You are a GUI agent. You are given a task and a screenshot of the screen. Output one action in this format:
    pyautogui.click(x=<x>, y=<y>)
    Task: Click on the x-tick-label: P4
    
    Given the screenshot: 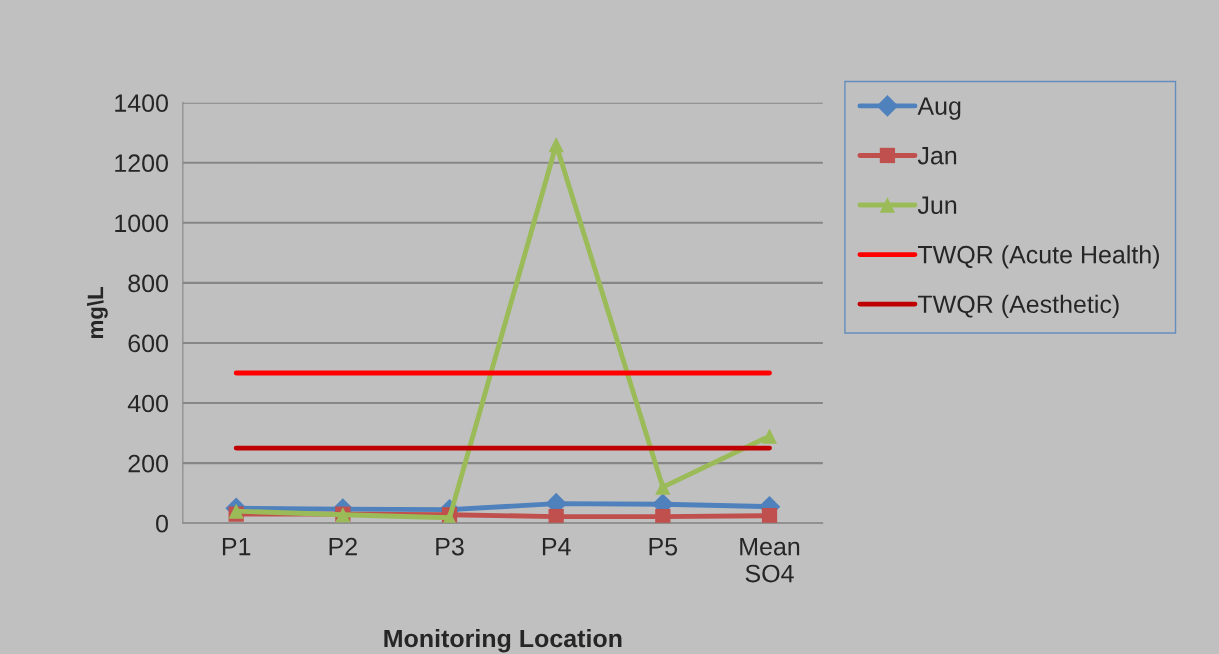 What is the action you would take?
    pyautogui.click(x=556, y=547)
    